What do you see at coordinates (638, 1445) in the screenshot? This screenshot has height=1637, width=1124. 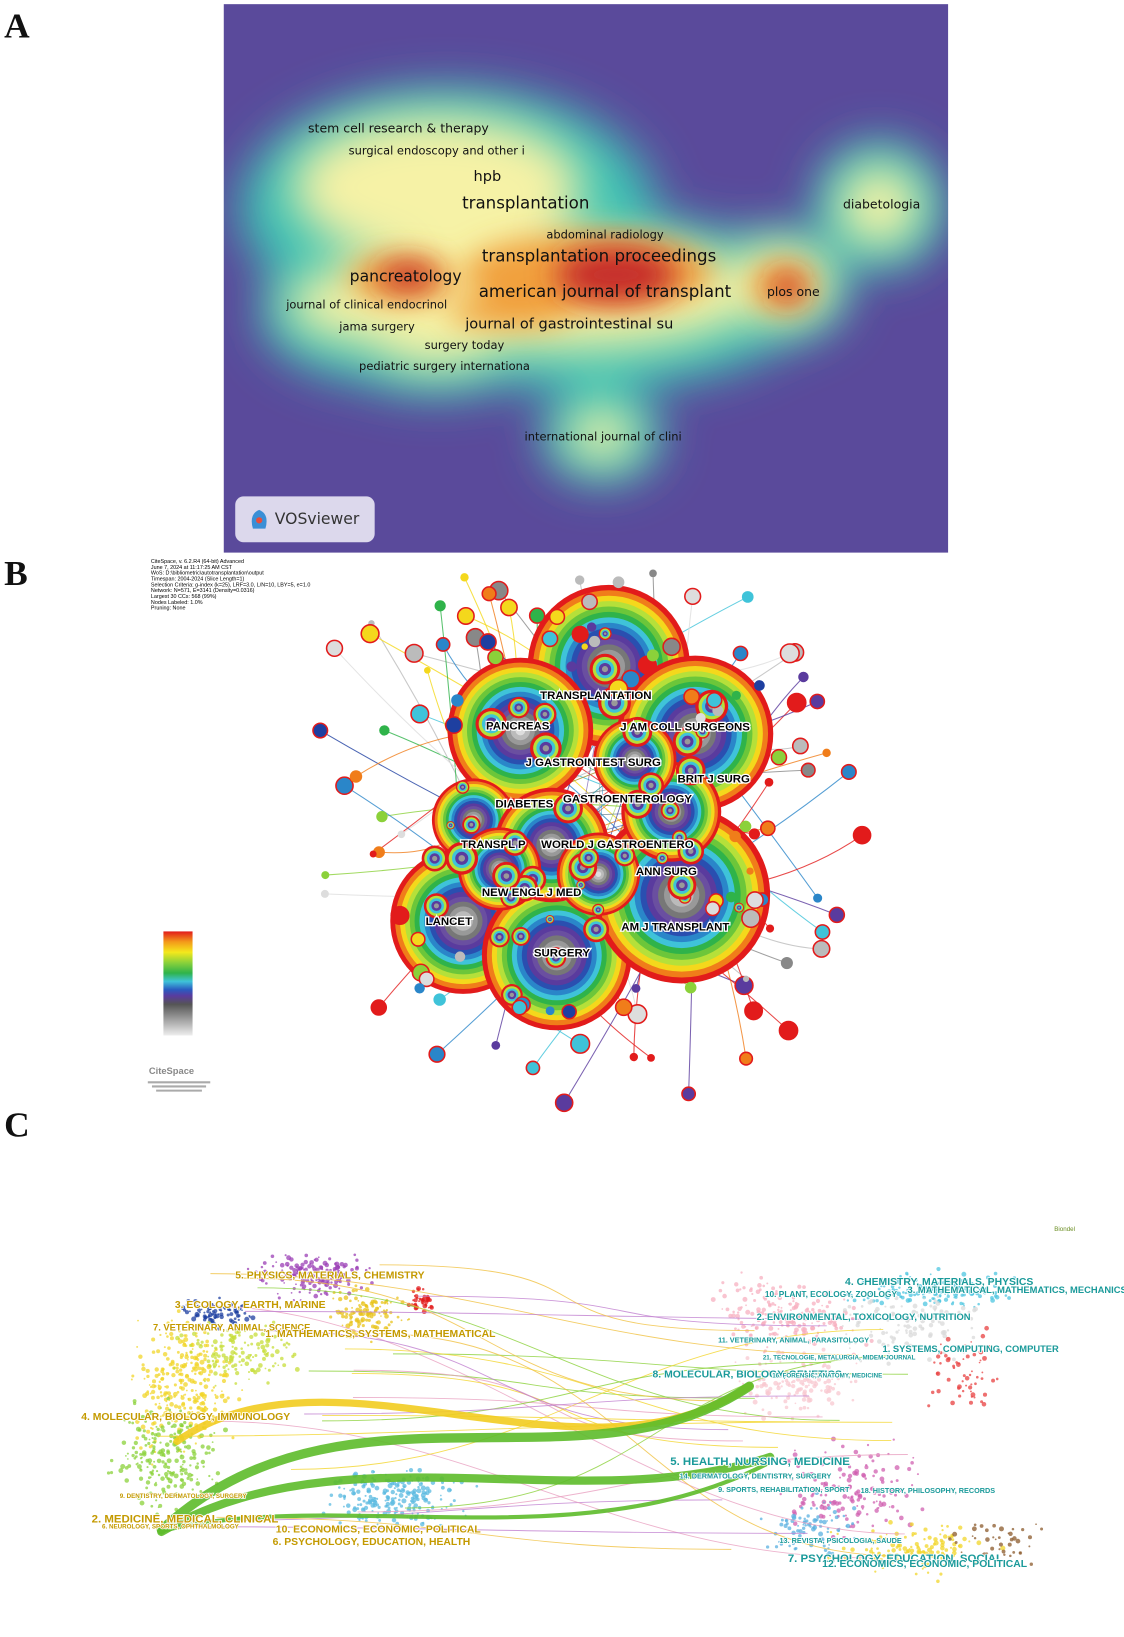 I see `path-link` at bounding box center [638, 1445].